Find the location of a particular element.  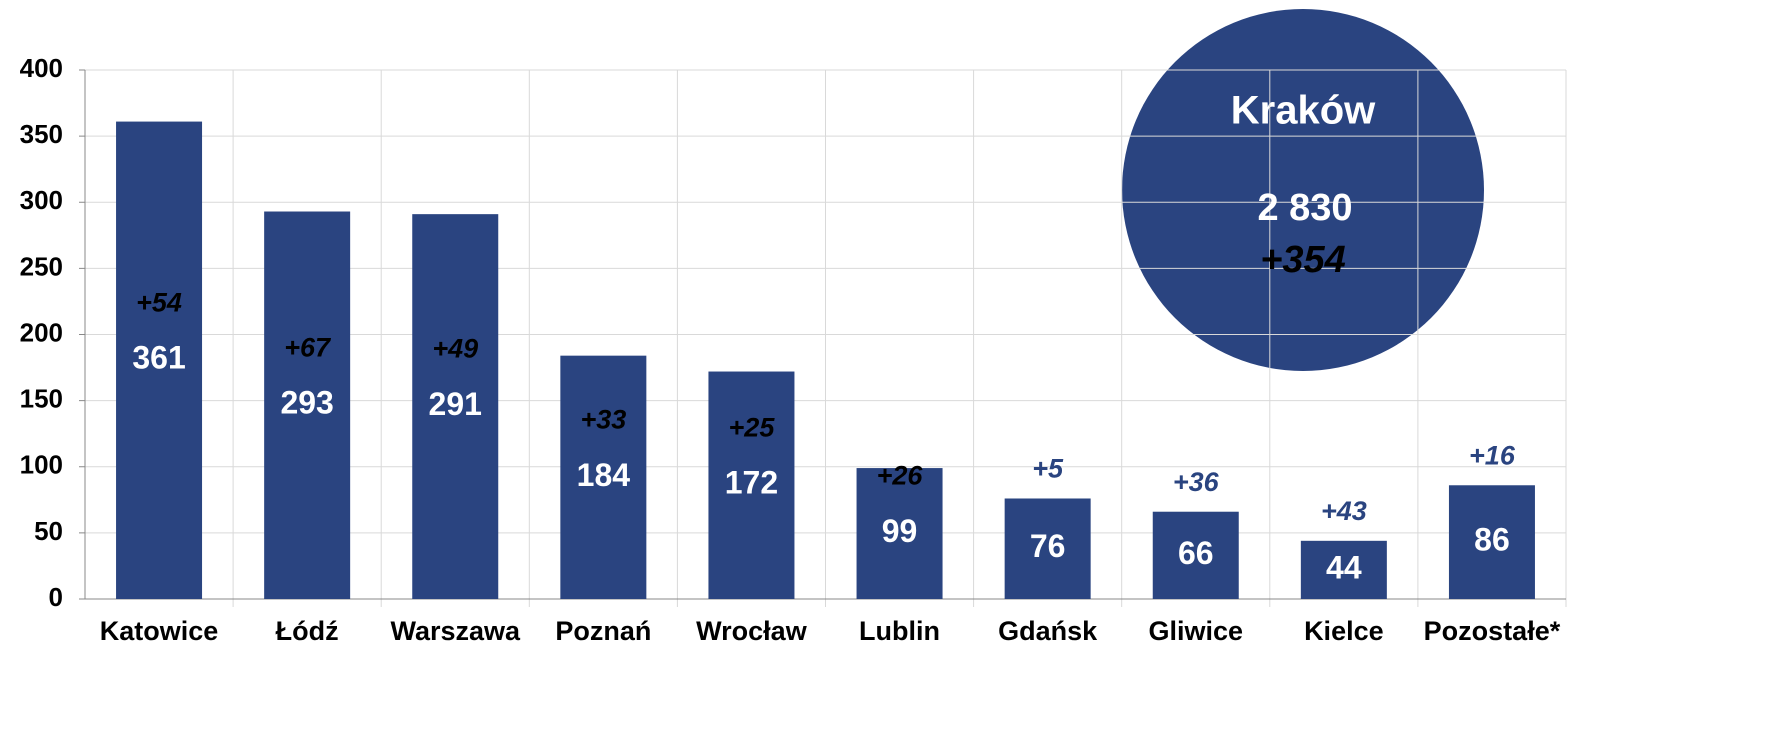

change-label: +16 is located at coordinates (1492, 455).